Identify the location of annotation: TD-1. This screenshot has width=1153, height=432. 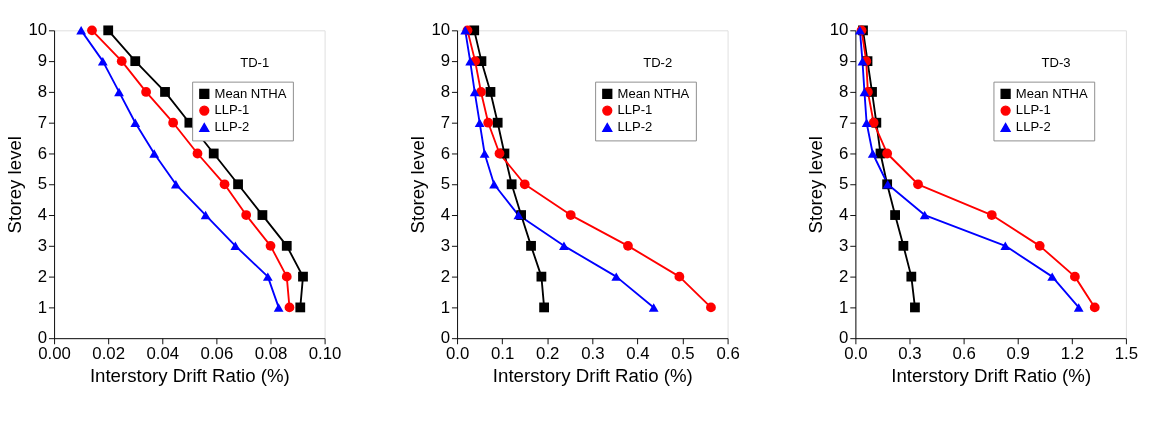
(255, 62).